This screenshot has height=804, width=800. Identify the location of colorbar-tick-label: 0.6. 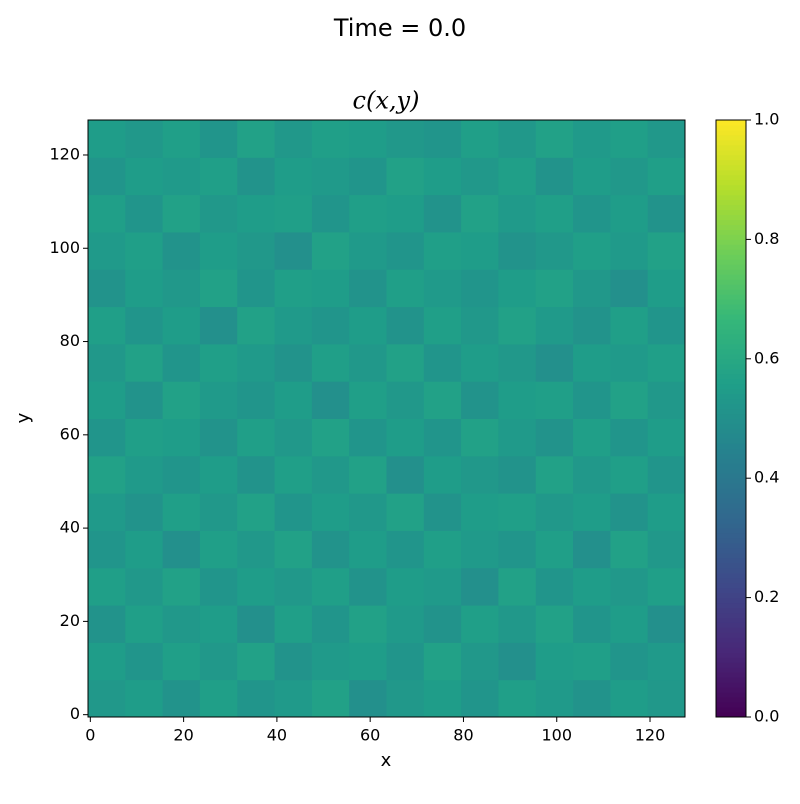
(766, 357).